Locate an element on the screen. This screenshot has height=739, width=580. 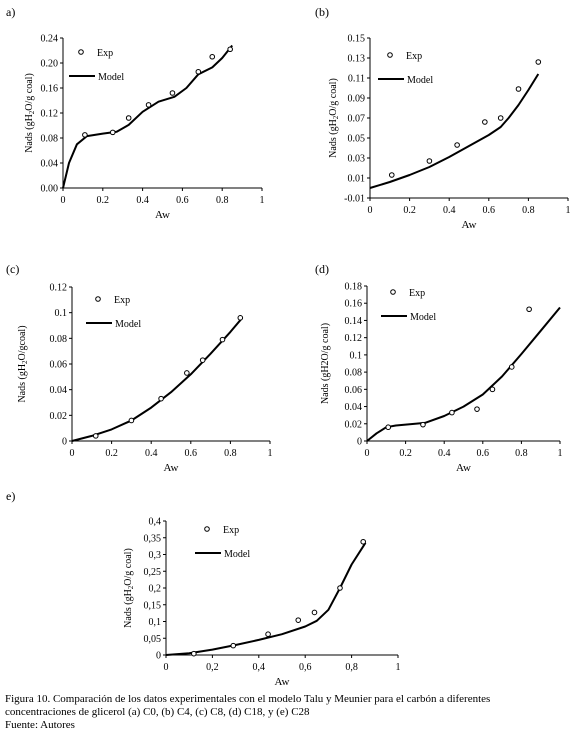
y-tick-label: 0.13 is located at coordinates (357, 59).